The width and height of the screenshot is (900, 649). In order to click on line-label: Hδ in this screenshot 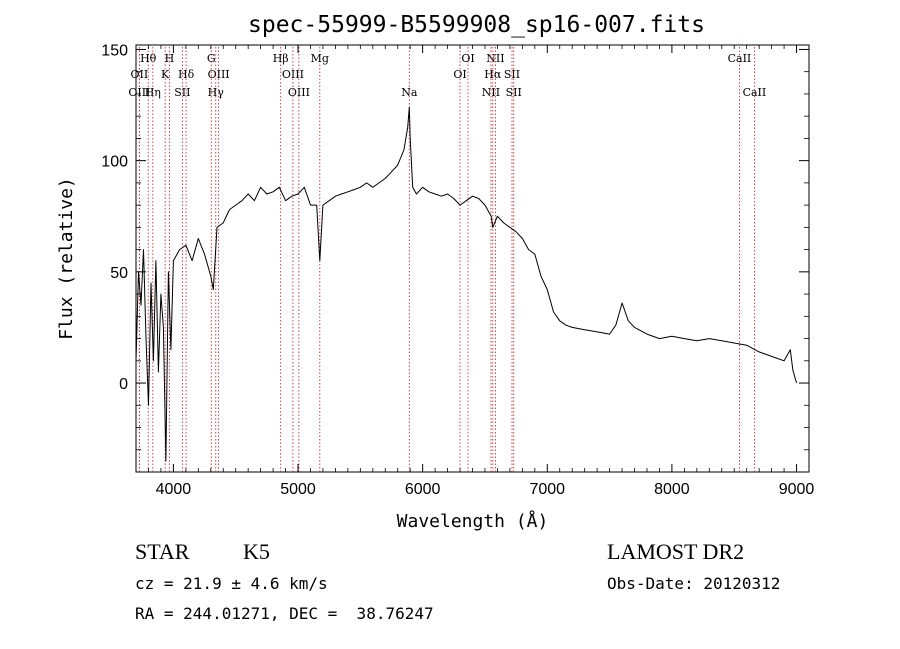, I will do `click(186, 74)`.